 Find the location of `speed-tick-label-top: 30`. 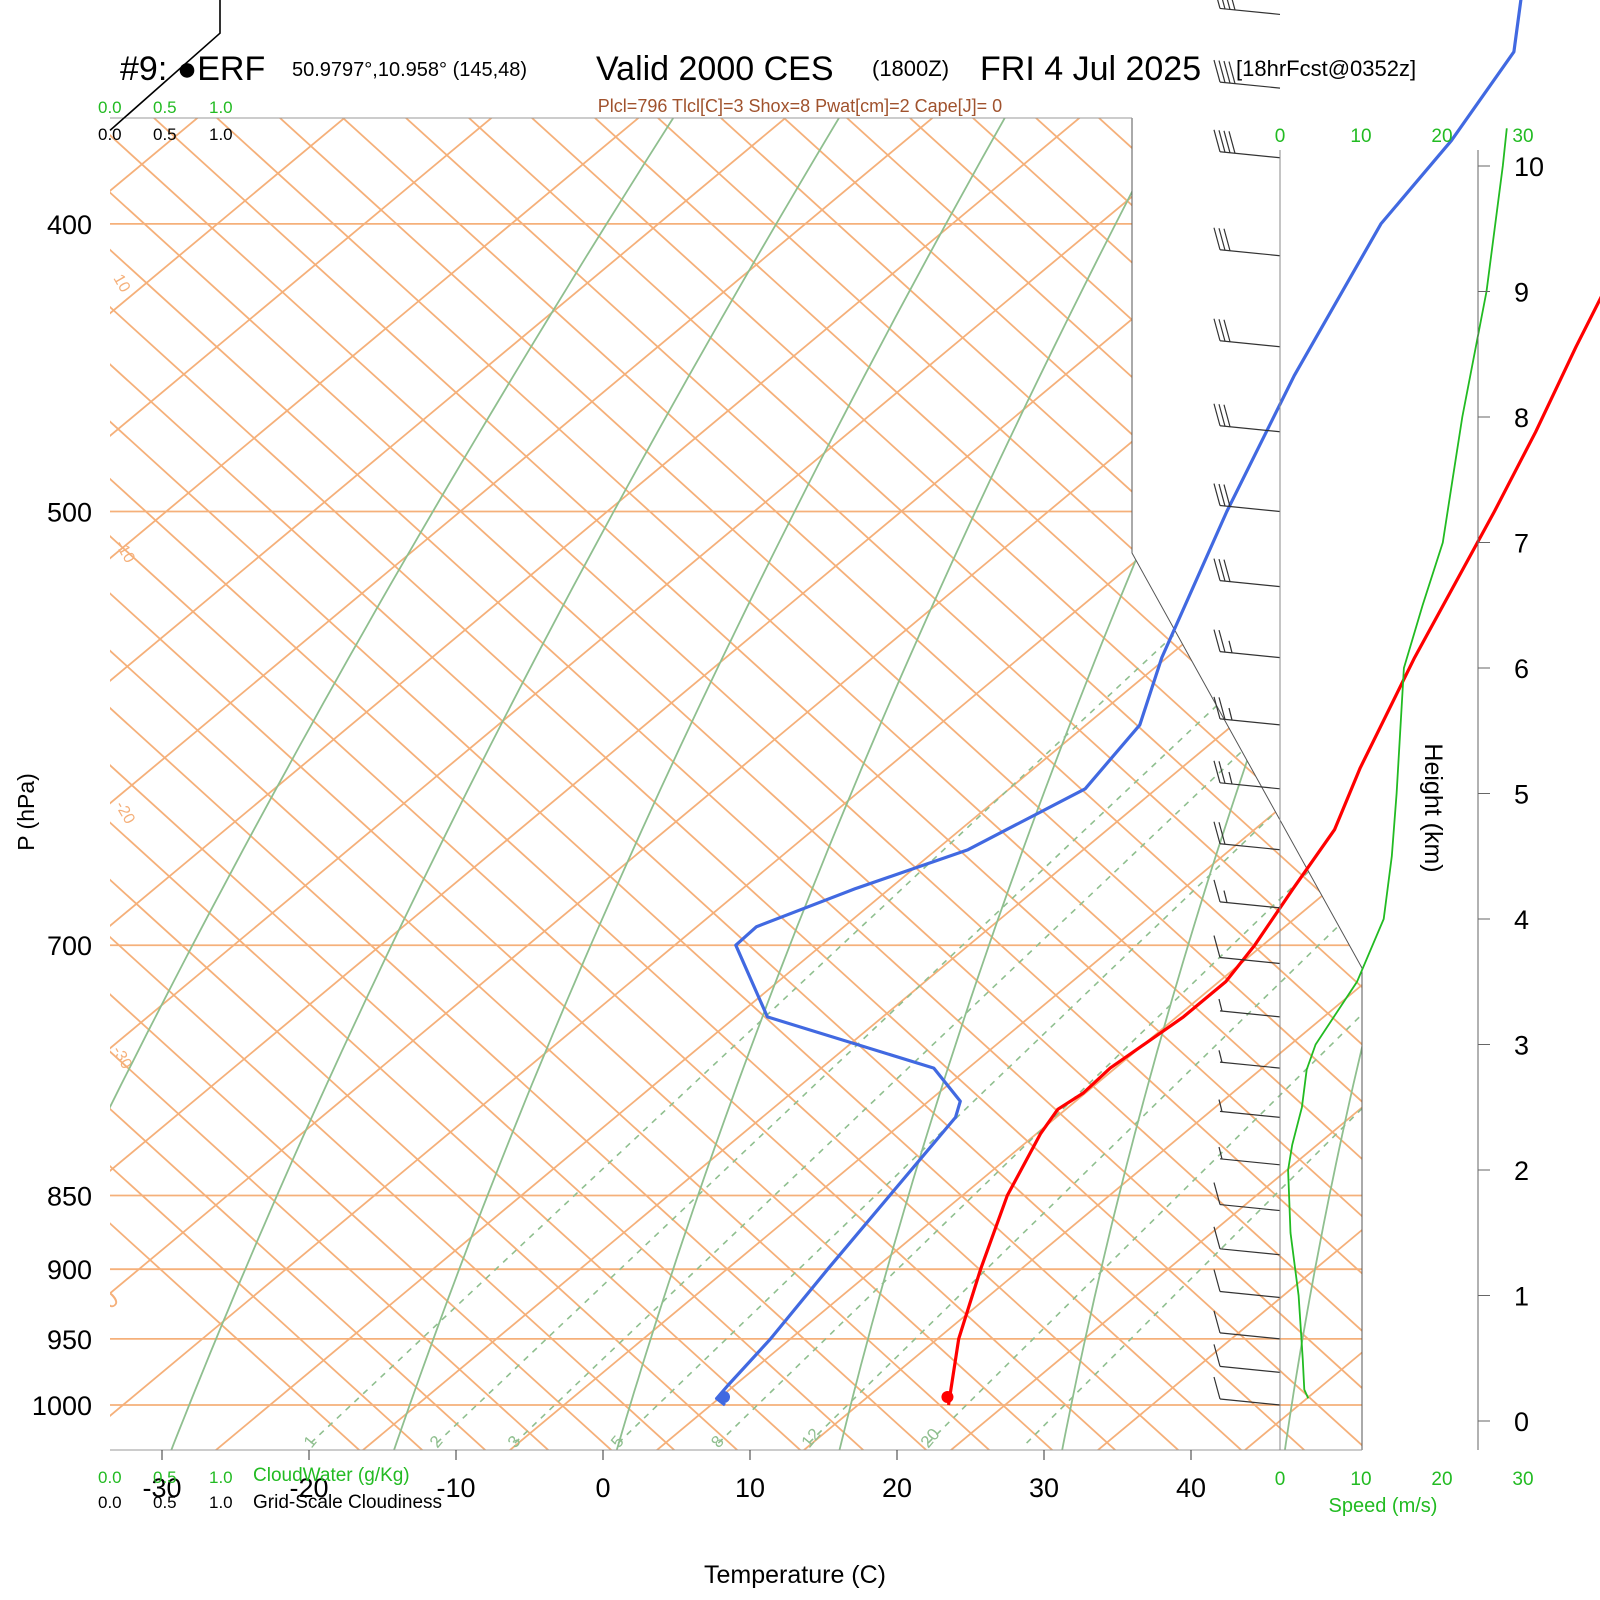

speed-tick-label-top: 30 is located at coordinates (1522, 136).